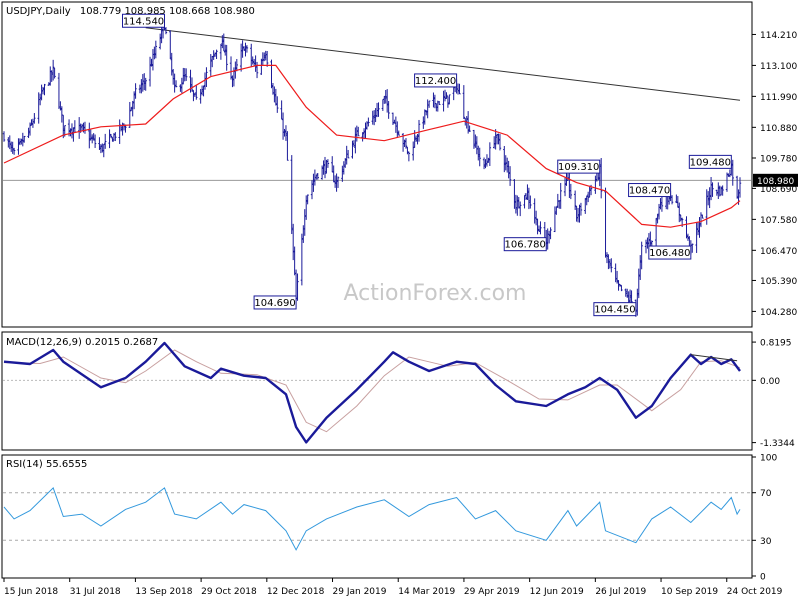  What do you see at coordinates (296, 592) in the screenshot?
I see `x-tick-label: 12 Dec 2018` at bounding box center [296, 592].